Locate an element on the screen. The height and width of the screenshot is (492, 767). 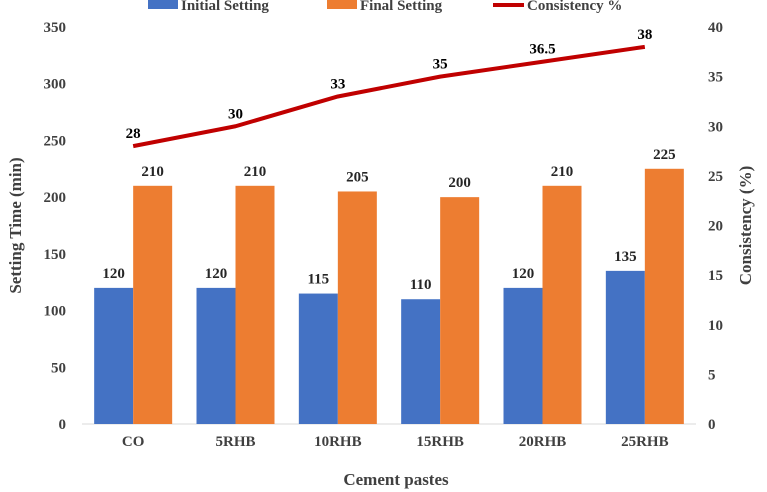
data-label-consistency: 28 is located at coordinates (133, 134).